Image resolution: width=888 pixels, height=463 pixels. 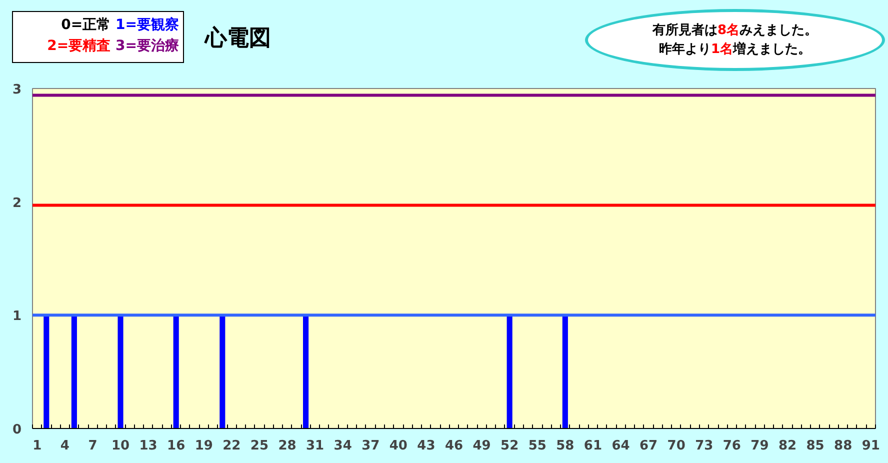 I want to click on x-tick-label: 67, so click(x=648, y=446).